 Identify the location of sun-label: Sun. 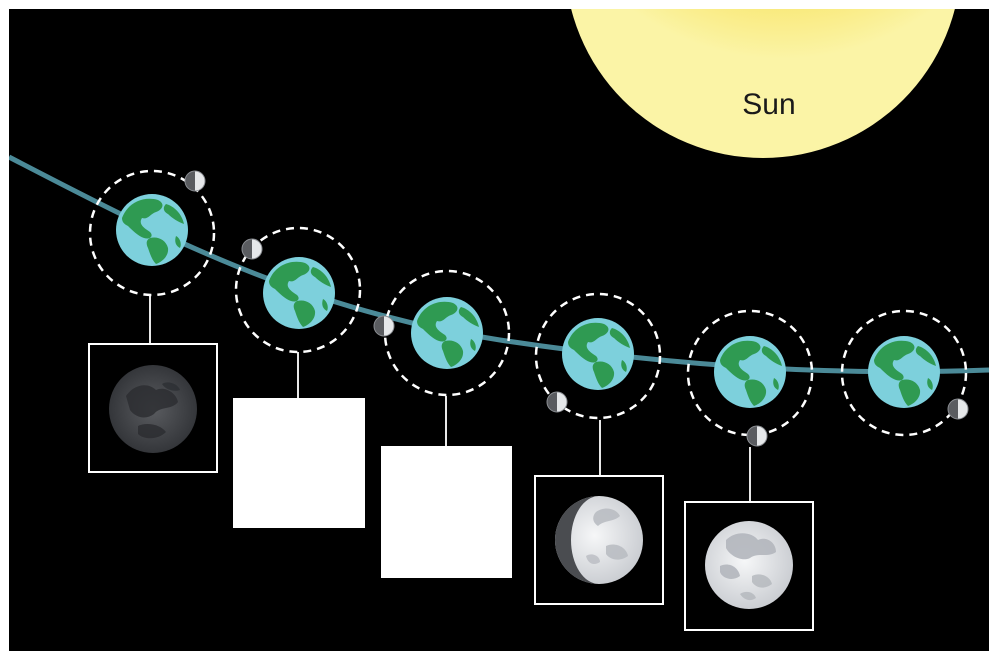
(768, 104).